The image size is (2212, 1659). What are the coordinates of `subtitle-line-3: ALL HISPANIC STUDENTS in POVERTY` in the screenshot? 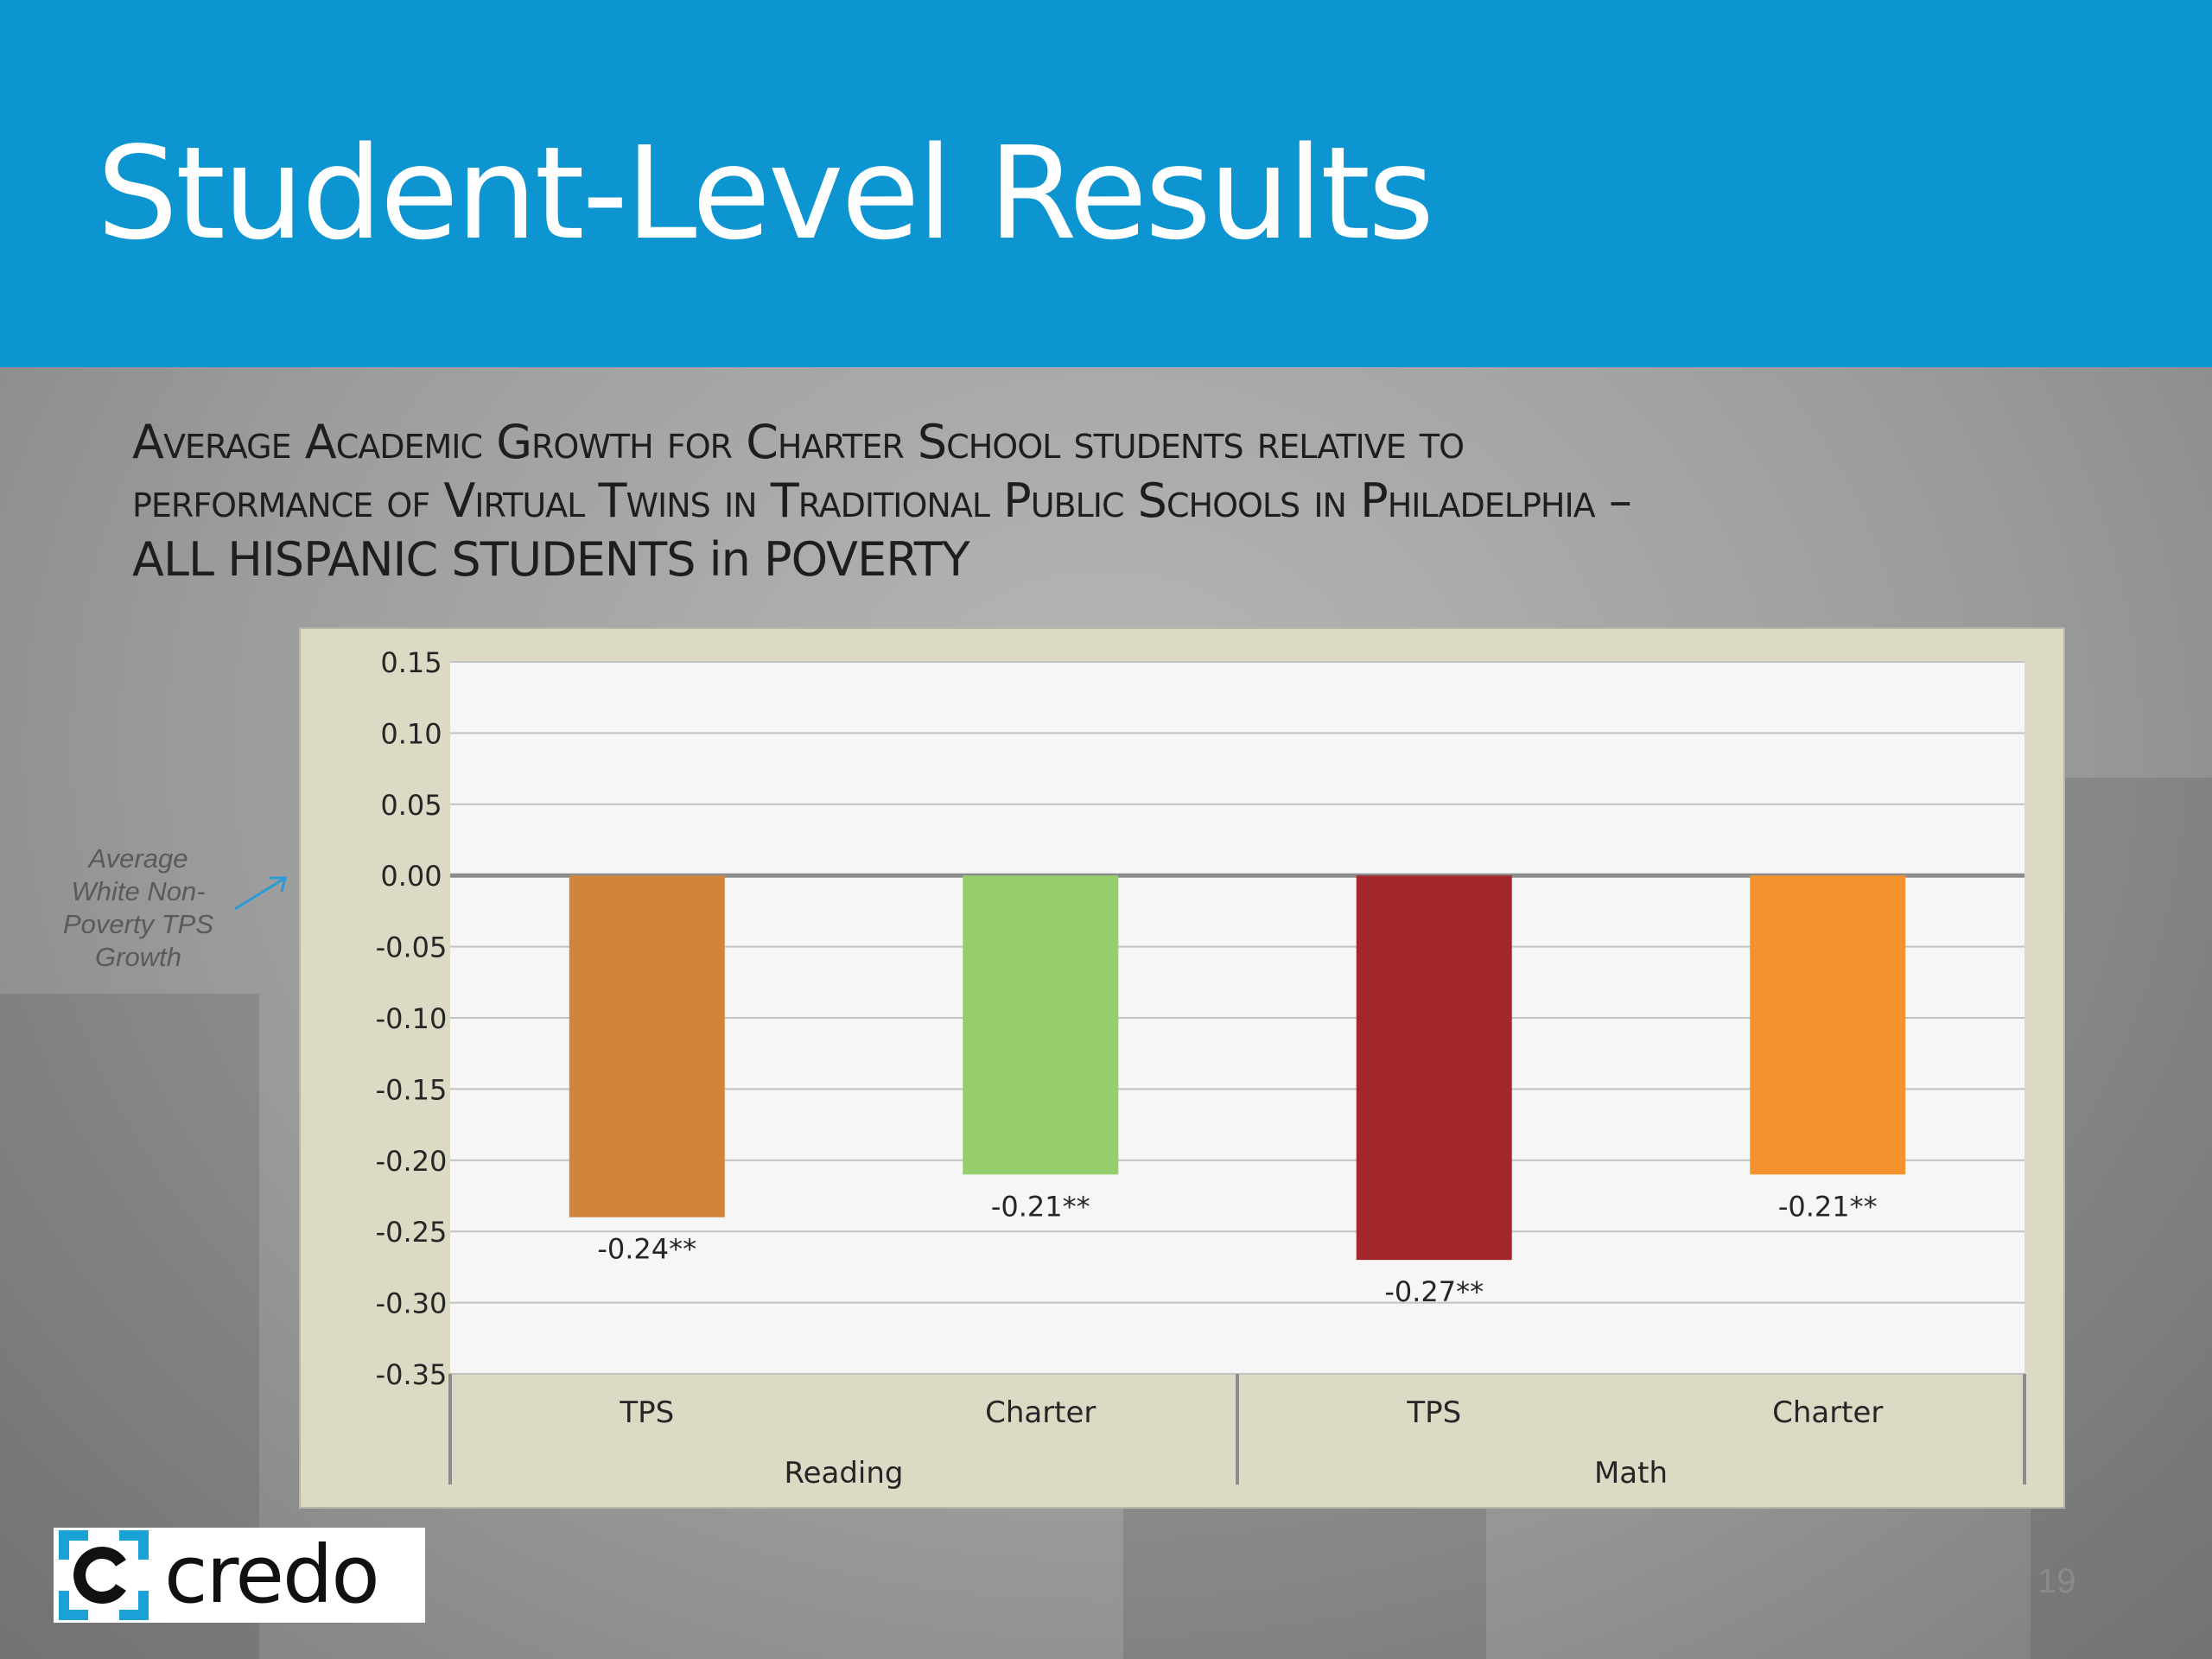 It's located at (551, 559).